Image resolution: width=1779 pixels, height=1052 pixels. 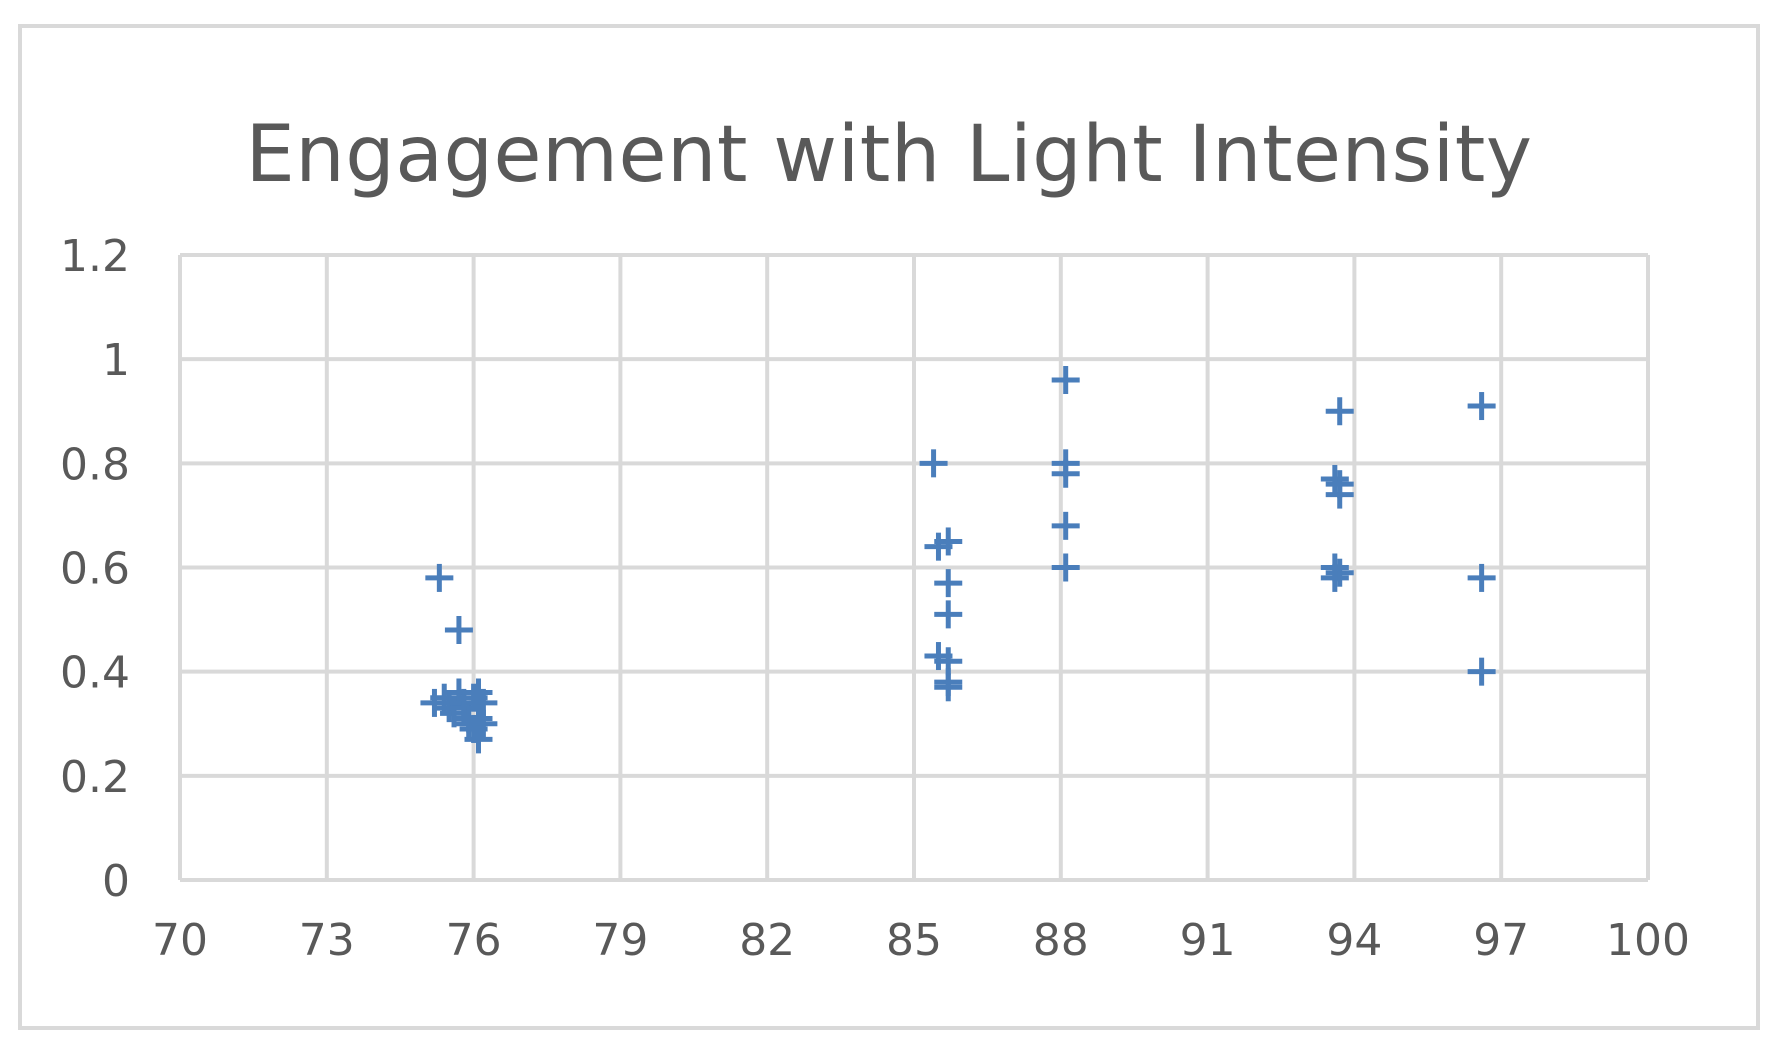 I want to click on x-tick-label: 76, so click(x=474, y=940).